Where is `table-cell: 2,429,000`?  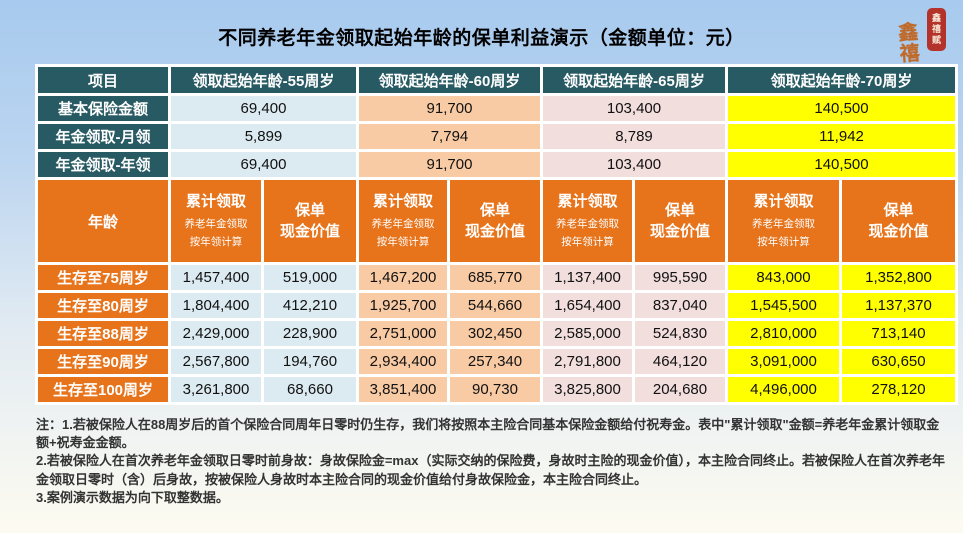 table-cell: 2,429,000 is located at coordinates (216, 333).